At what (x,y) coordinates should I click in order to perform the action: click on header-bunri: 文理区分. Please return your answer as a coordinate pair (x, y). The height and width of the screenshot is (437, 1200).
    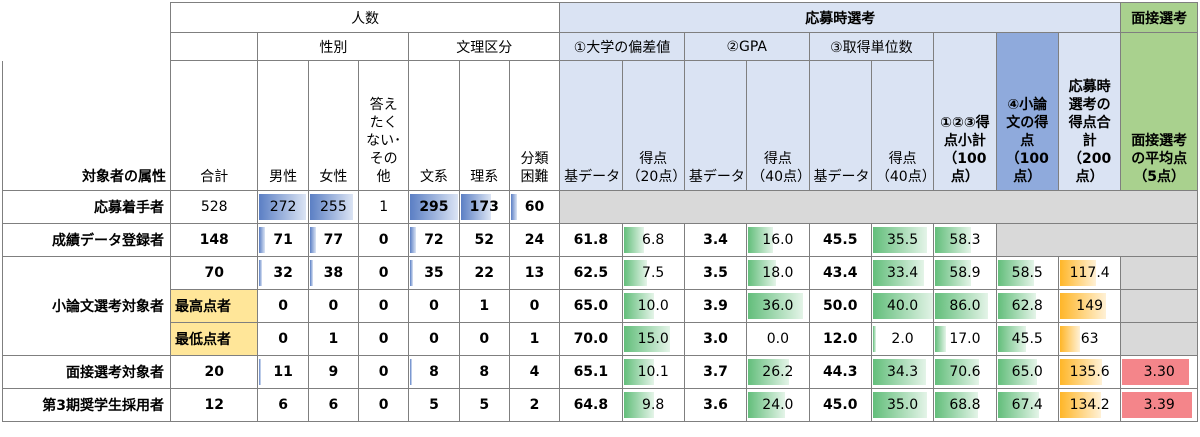
    Looking at the image, I should click on (484, 46).